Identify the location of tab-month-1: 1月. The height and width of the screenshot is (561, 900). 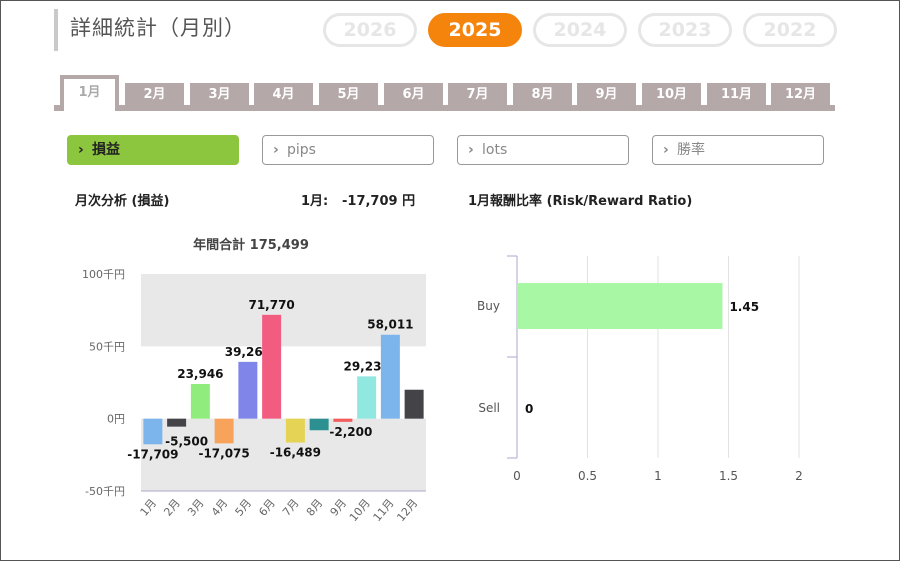
(89, 93).